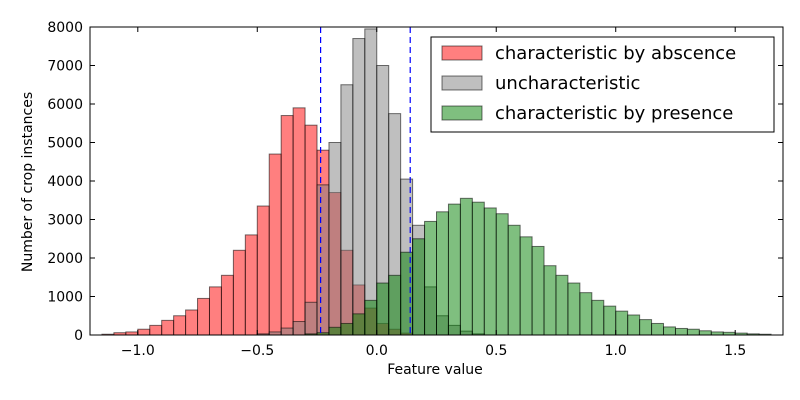 The width and height of the screenshot is (800, 400). I want to click on x-tick-label: 1.0, so click(616, 351).